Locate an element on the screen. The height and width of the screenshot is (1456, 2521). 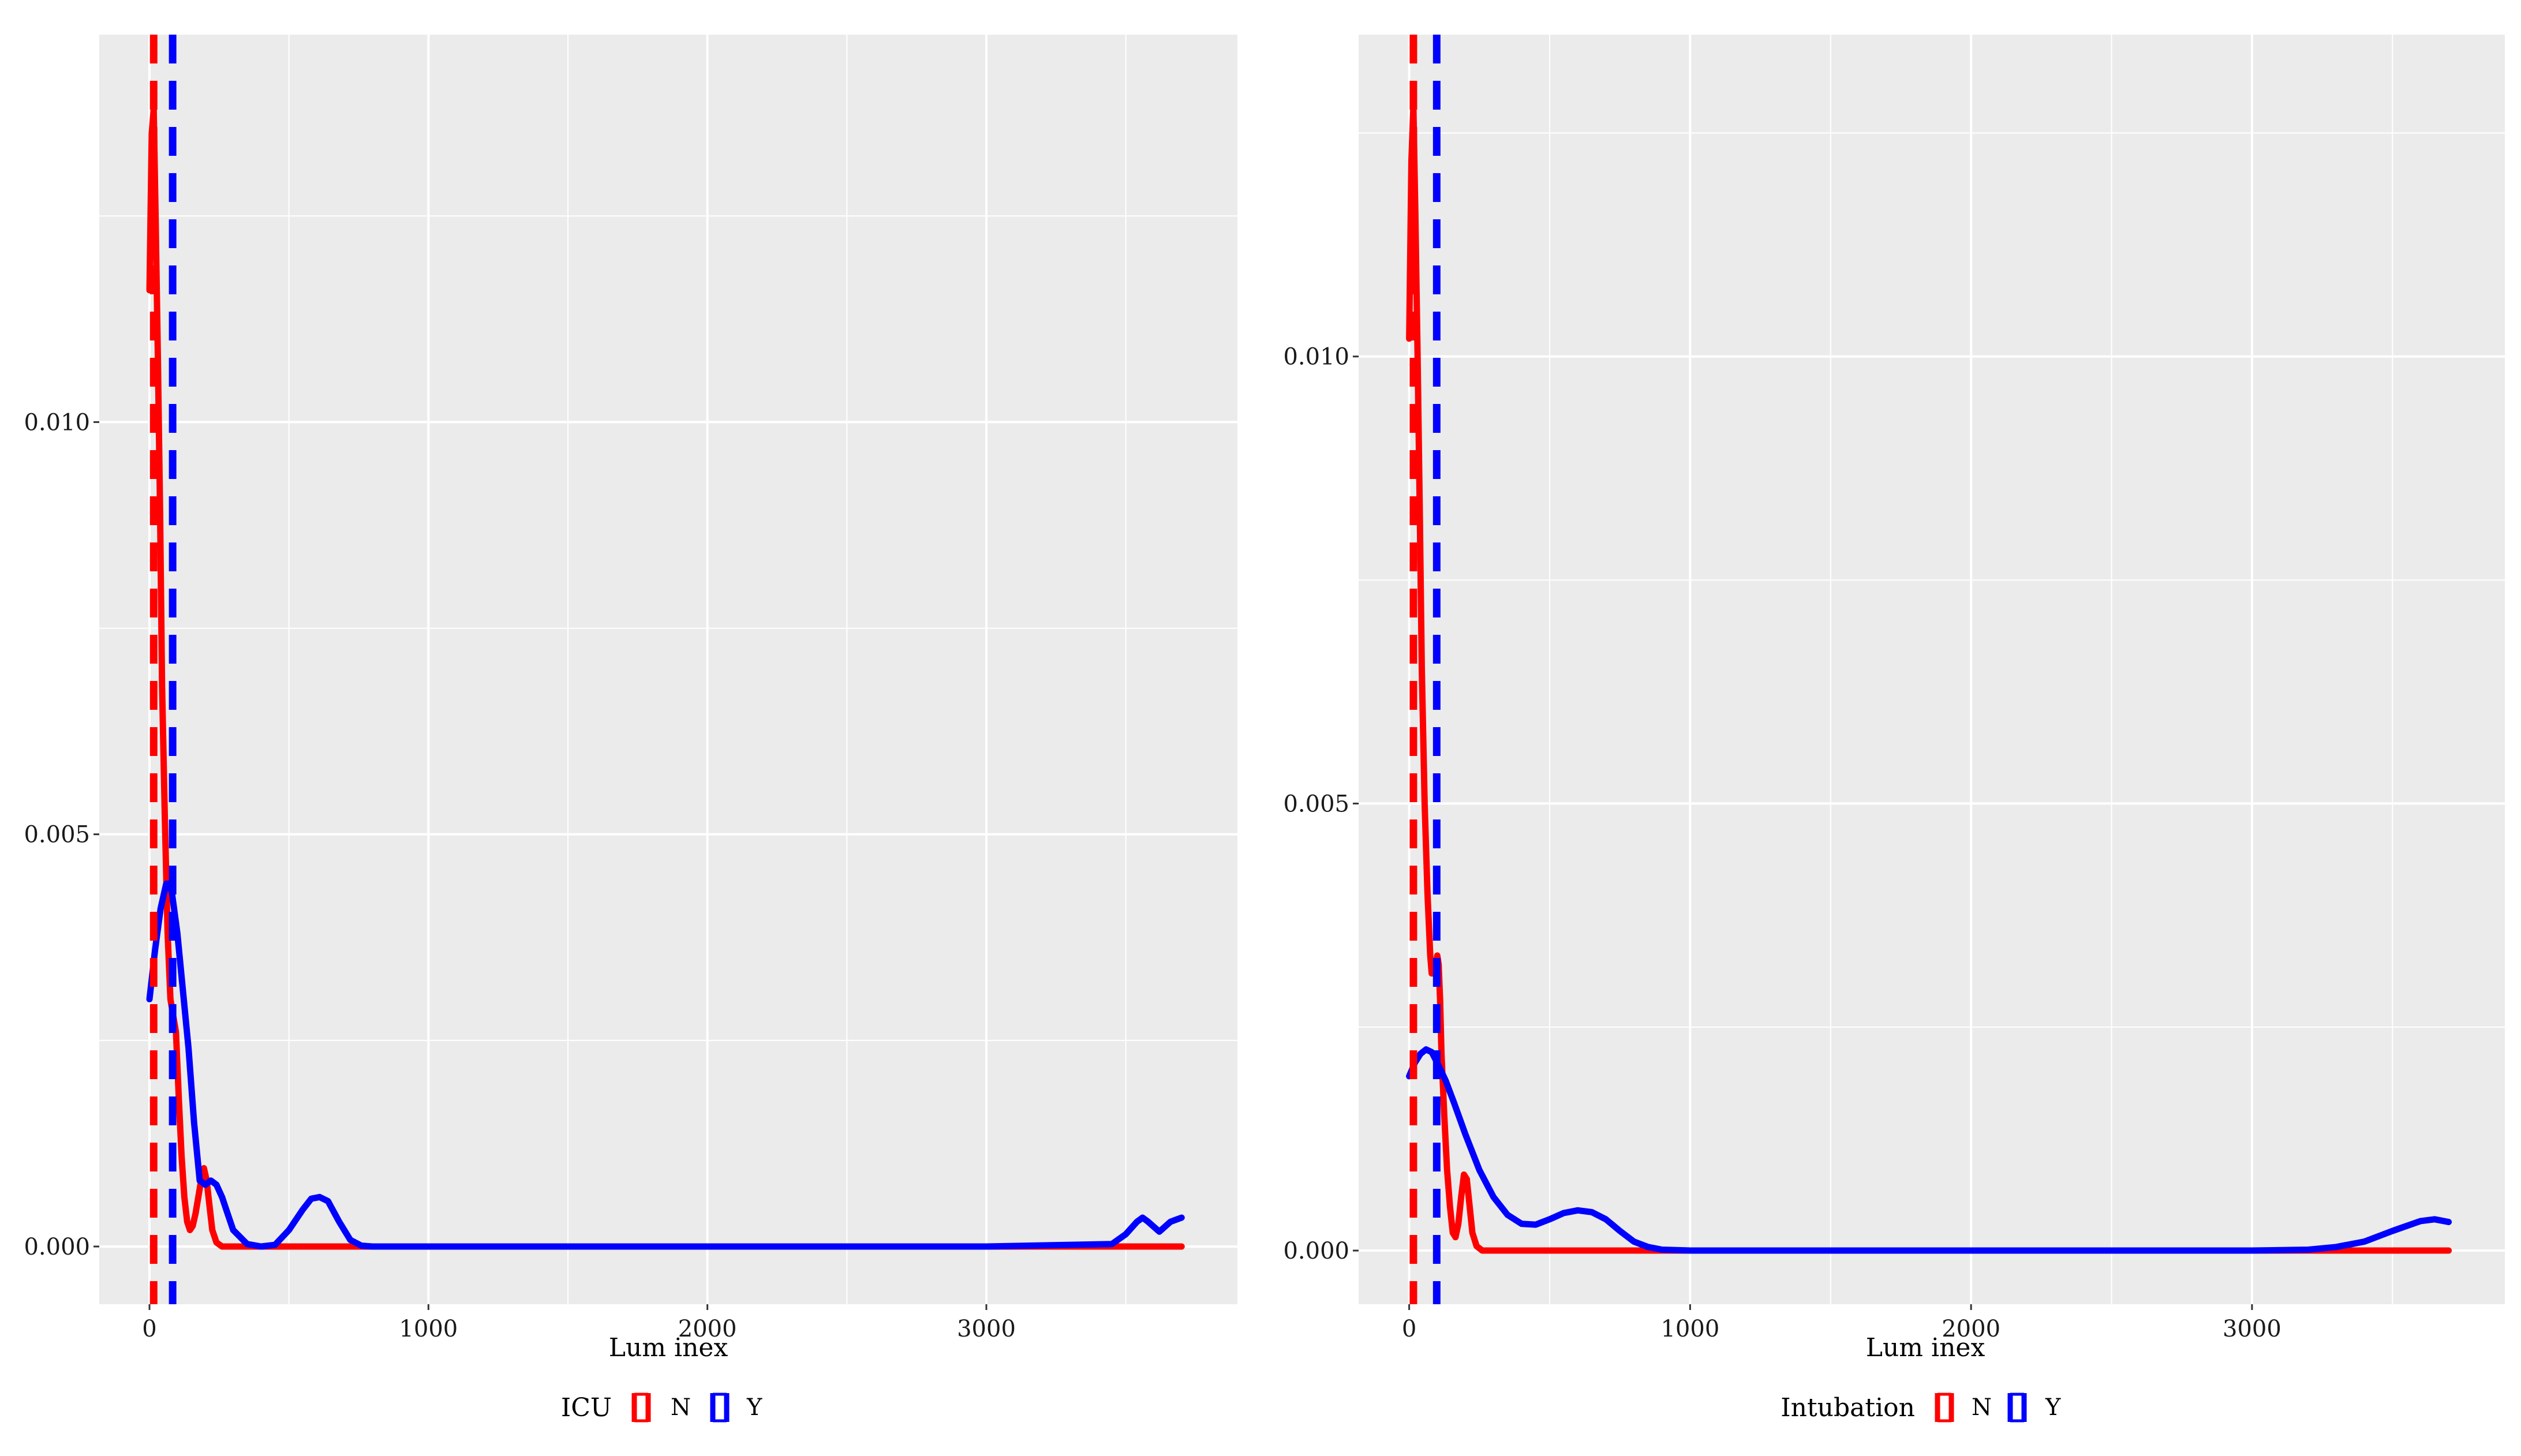
panel-intubation-legend-label-y: Y is located at coordinates (2053, 1408).